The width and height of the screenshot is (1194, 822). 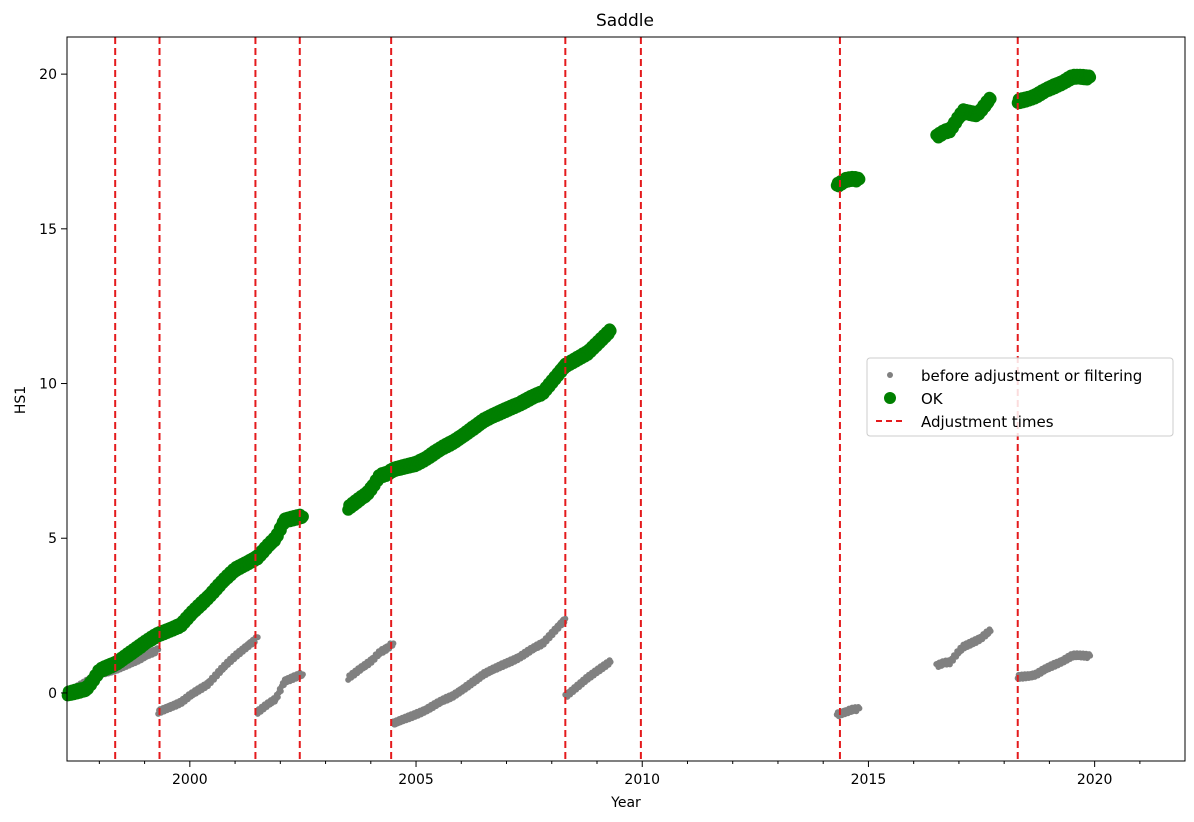 I want to click on legend-label-ok: OK, so click(x=932, y=399).